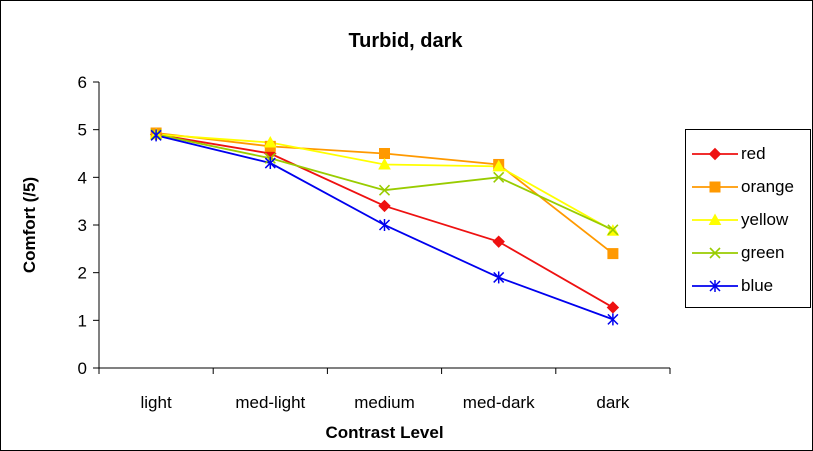 The image size is (813, 451). I want to click on legend-item-red: red, so click(748, 154).